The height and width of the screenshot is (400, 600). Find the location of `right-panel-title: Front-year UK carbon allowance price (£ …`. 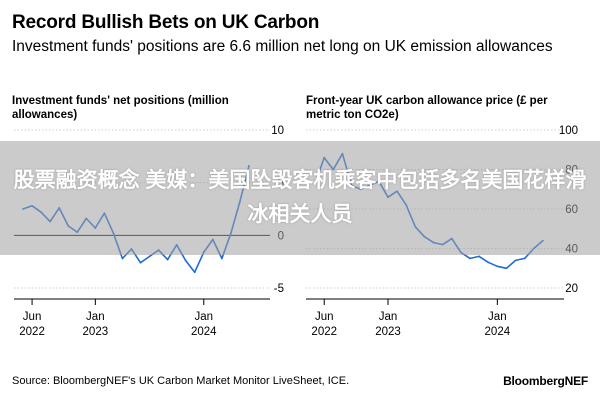

right-panel-title: Front-year UK carbon allowance price (£ … is located at coordinates (427, 108).